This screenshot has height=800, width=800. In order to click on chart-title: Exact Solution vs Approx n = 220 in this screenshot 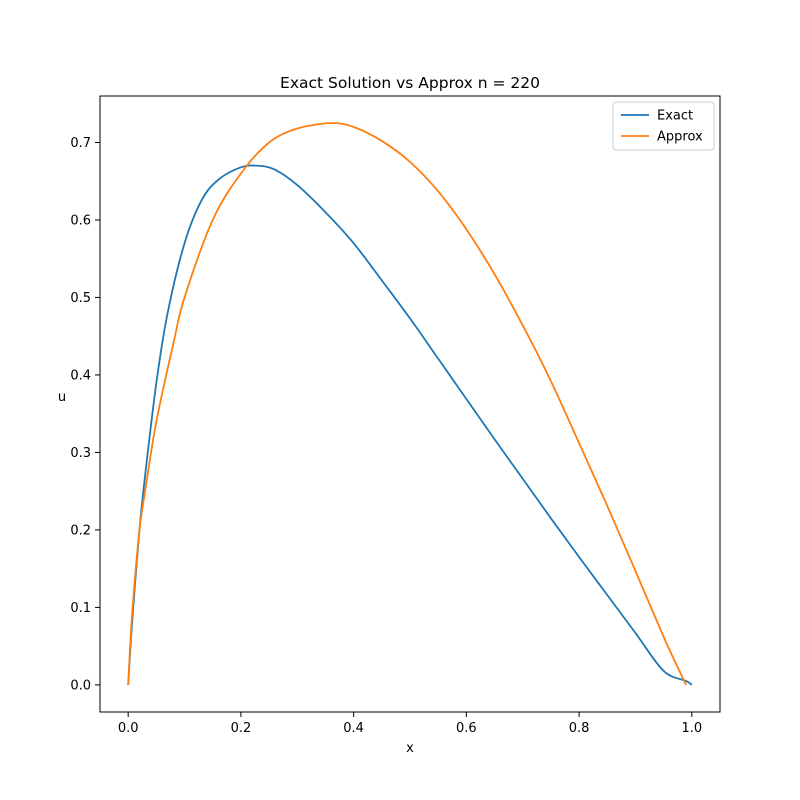, I will do `click(410, 83)`.